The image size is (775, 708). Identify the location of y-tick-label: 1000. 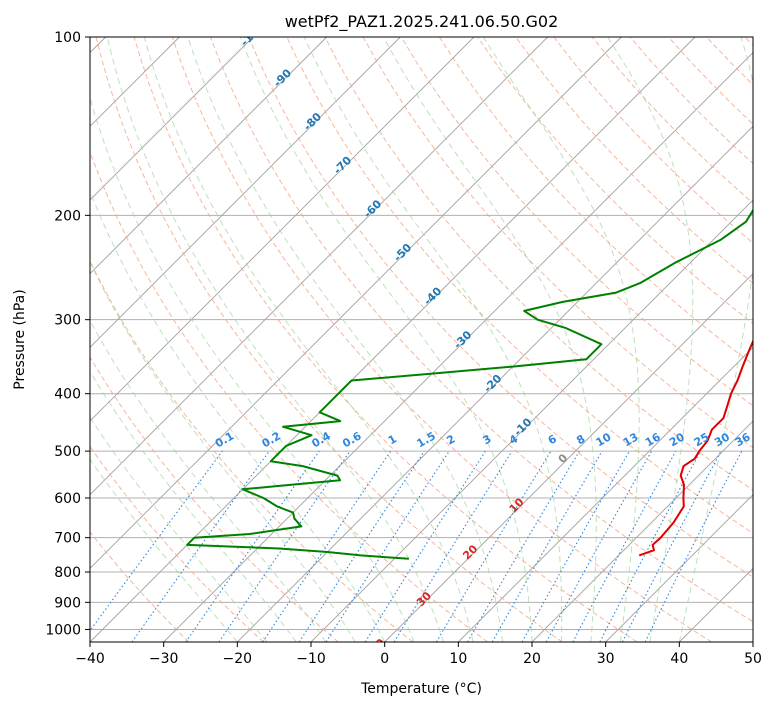
(63, 630).